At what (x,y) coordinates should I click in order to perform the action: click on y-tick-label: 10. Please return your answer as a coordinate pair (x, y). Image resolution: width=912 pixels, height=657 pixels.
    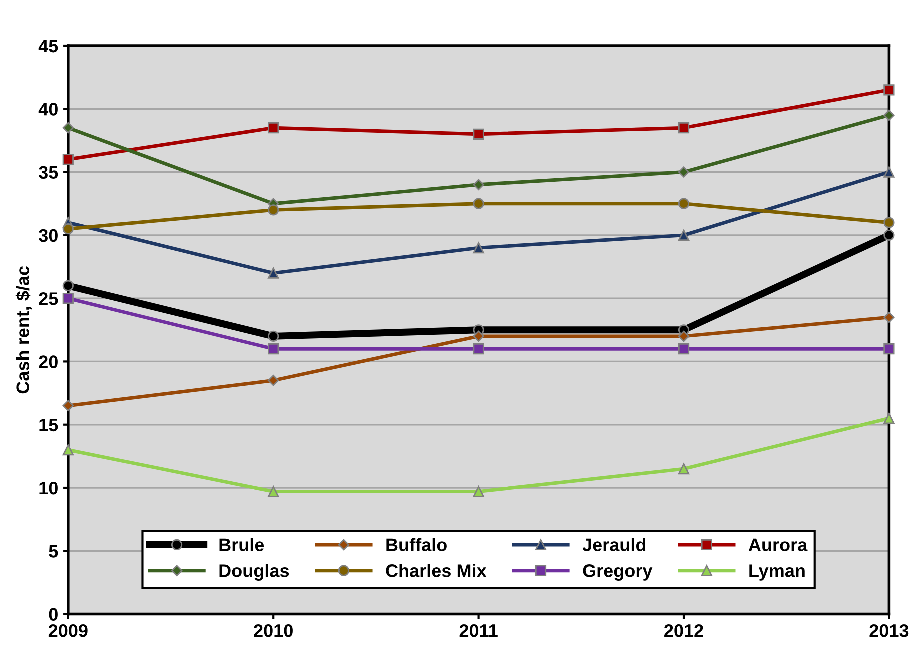
    Looking at the image, I should click on (49, 488).